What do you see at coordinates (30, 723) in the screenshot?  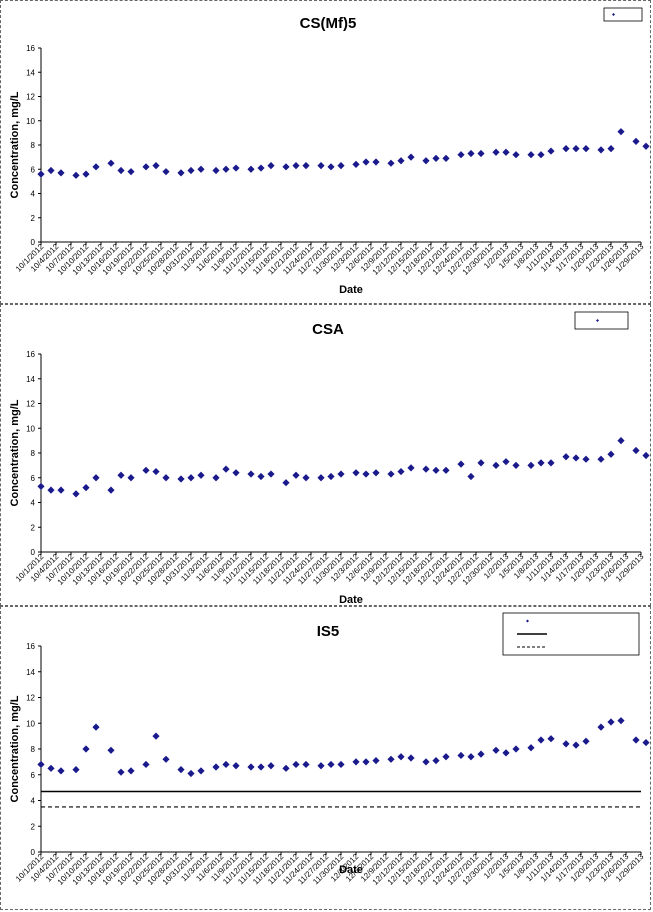 I see `y-tick-label: 10` at bounding box center [30, 723].